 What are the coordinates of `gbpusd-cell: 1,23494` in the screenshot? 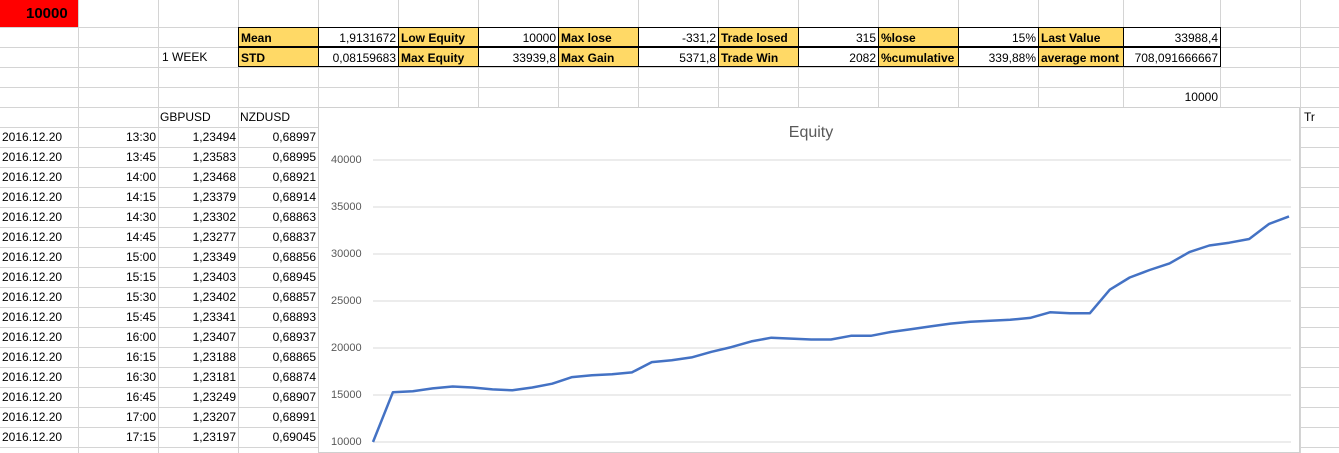 It's located at (214, 137).